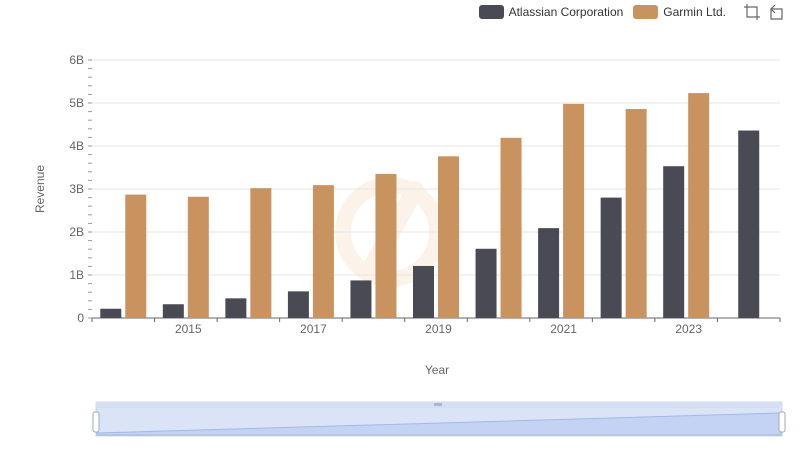 The height and width of the screenshot is (461, 800). I want to click on y-tick-label: 1B, so click(76, 275).